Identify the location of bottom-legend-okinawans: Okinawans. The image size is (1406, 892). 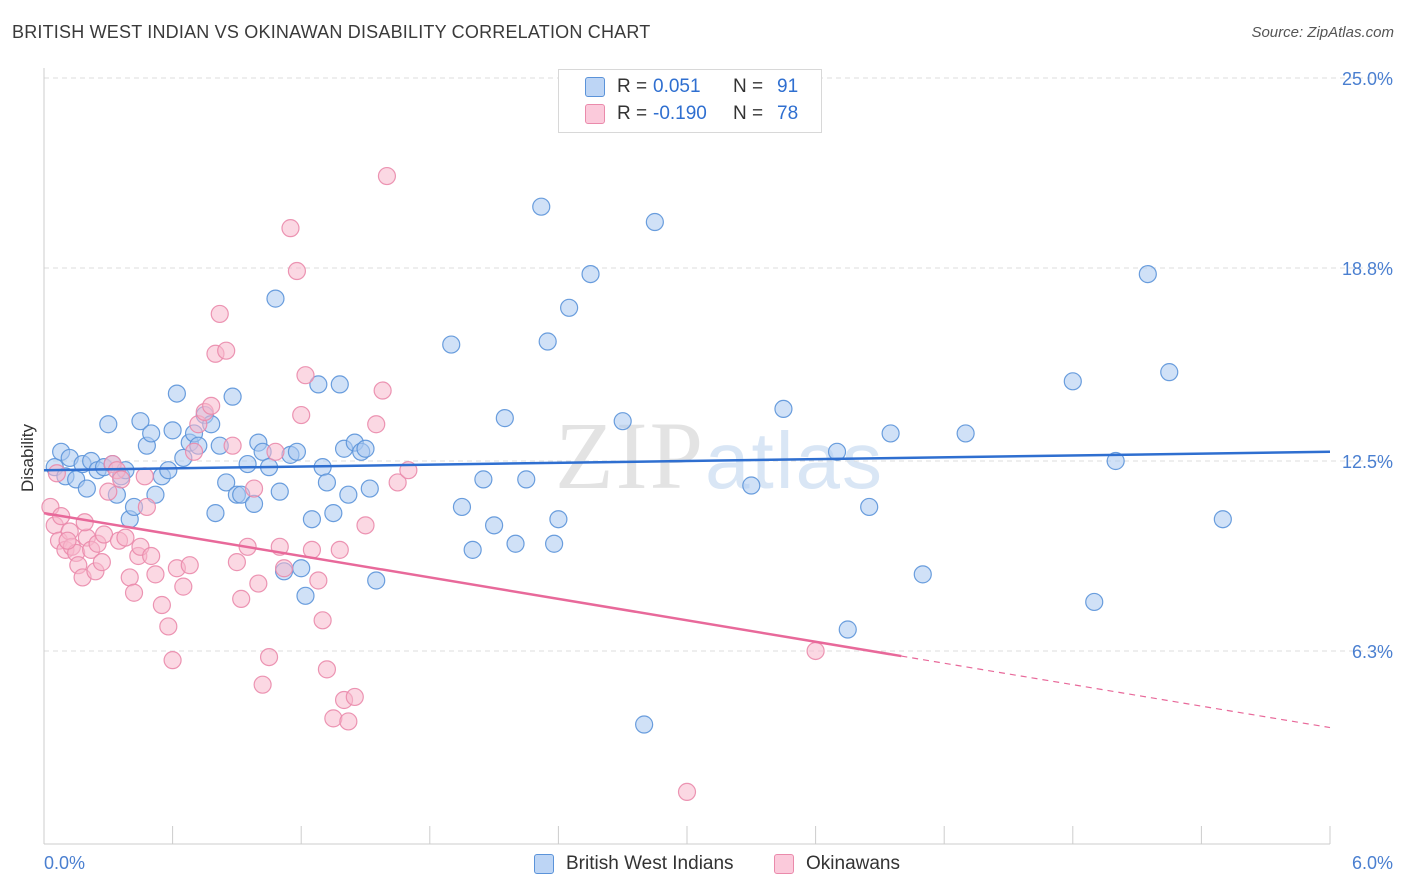
(837, 864).